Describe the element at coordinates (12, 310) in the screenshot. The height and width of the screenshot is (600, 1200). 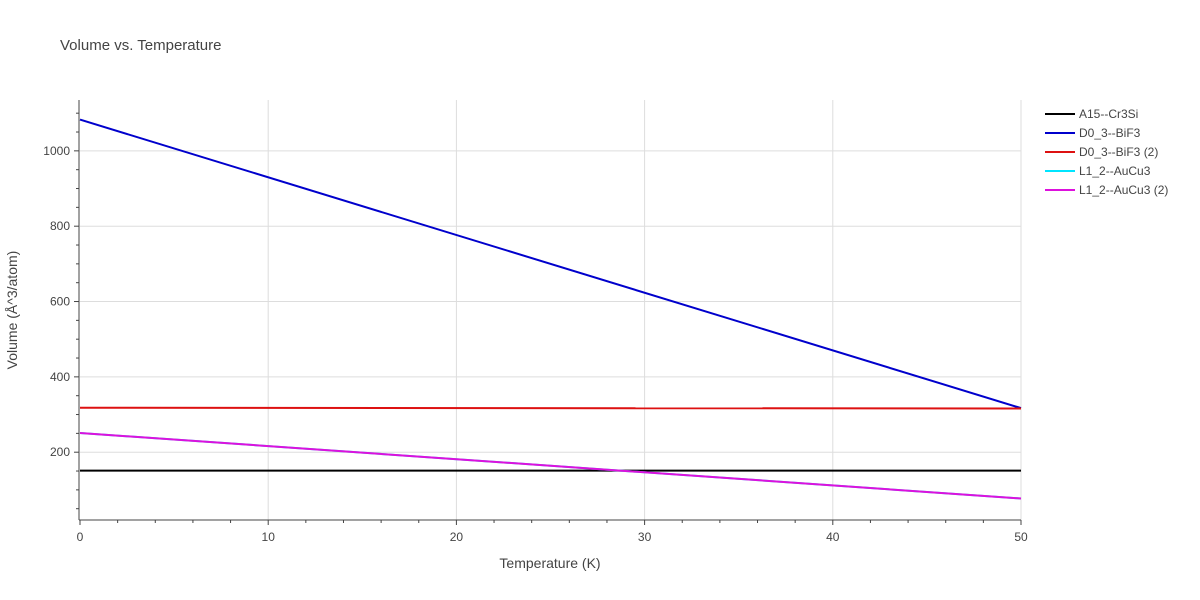
I see `y-axis-label: Volume (Å^3/atom)` at that location.